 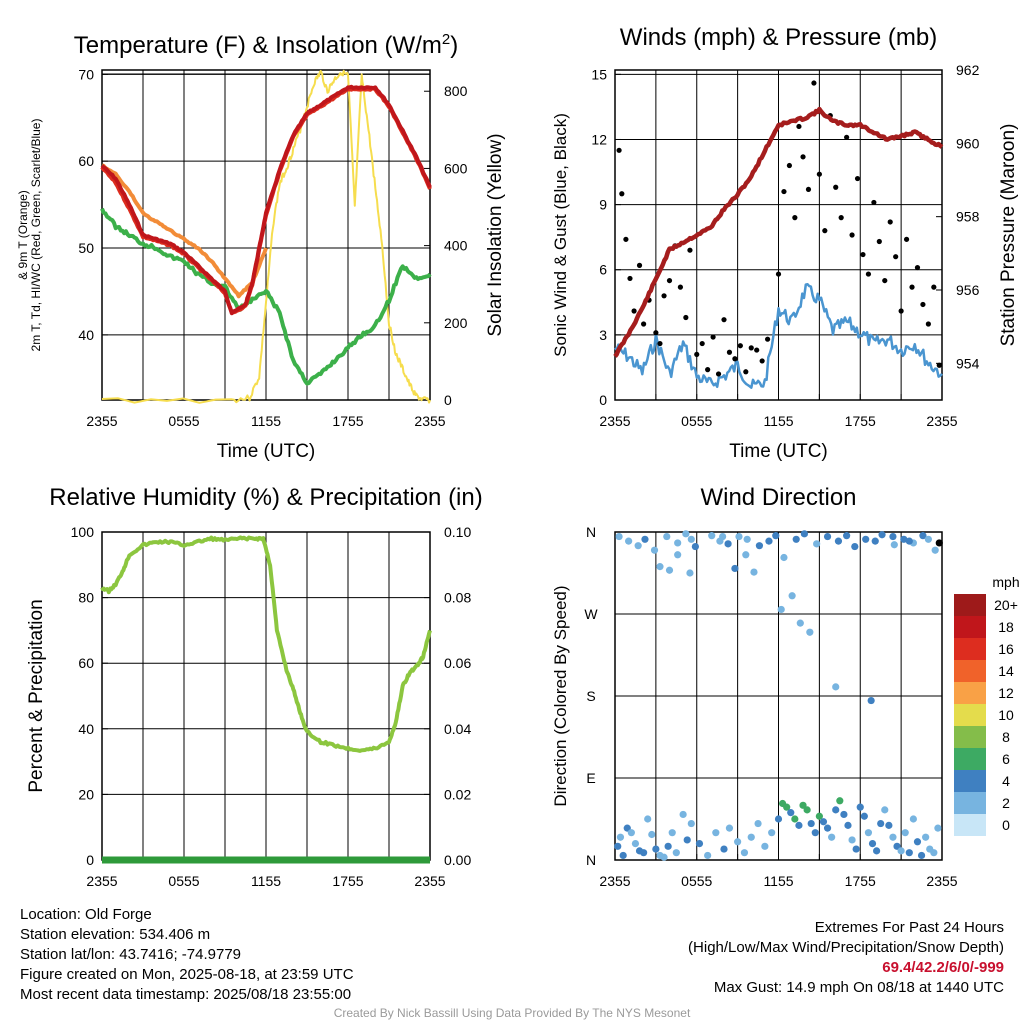 I want to click on y-tick-label-left: 60, so click(x=86, y=663).